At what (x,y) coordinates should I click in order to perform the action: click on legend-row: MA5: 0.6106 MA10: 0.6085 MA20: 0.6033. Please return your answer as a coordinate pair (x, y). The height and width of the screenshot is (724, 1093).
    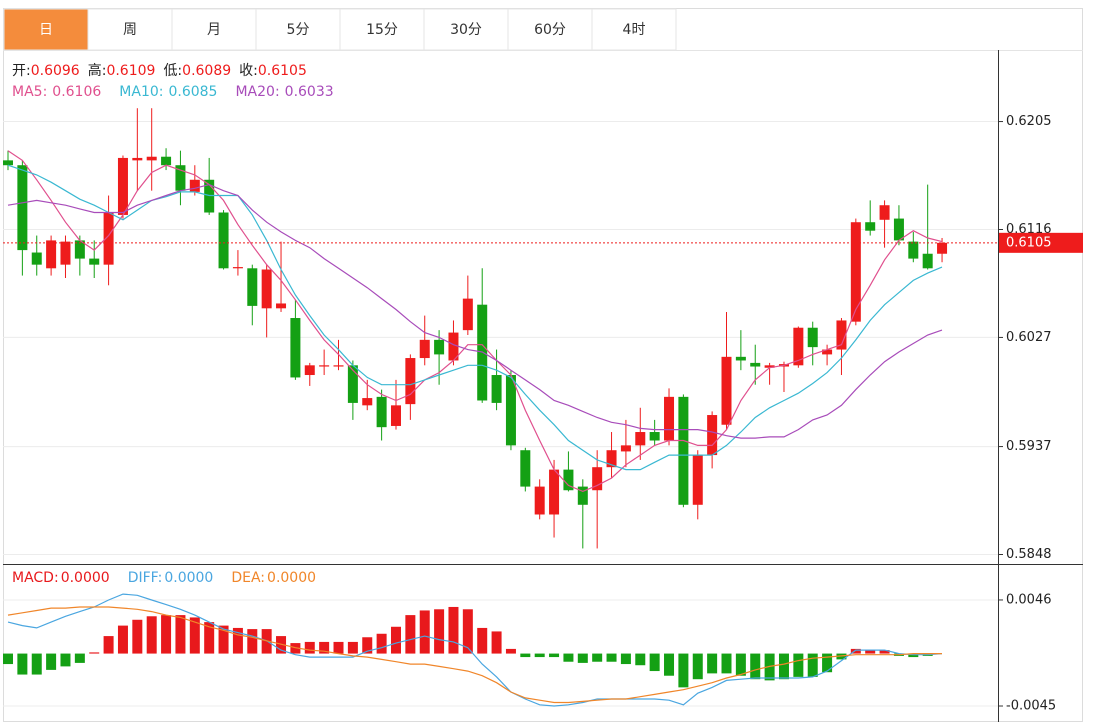
    Looking at the image, I should click on (173, 92).